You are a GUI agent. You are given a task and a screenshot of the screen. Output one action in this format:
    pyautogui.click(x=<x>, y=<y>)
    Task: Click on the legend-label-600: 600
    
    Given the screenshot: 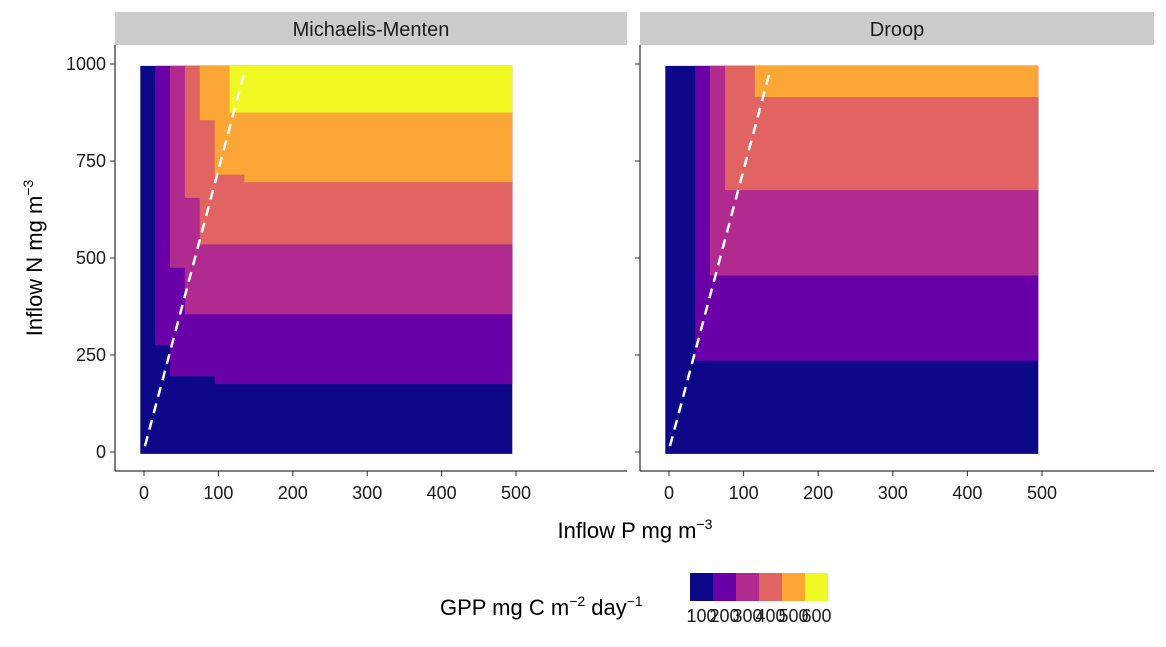 What is the action you would take?
    pyautogui.click(x=816, y=616)
    